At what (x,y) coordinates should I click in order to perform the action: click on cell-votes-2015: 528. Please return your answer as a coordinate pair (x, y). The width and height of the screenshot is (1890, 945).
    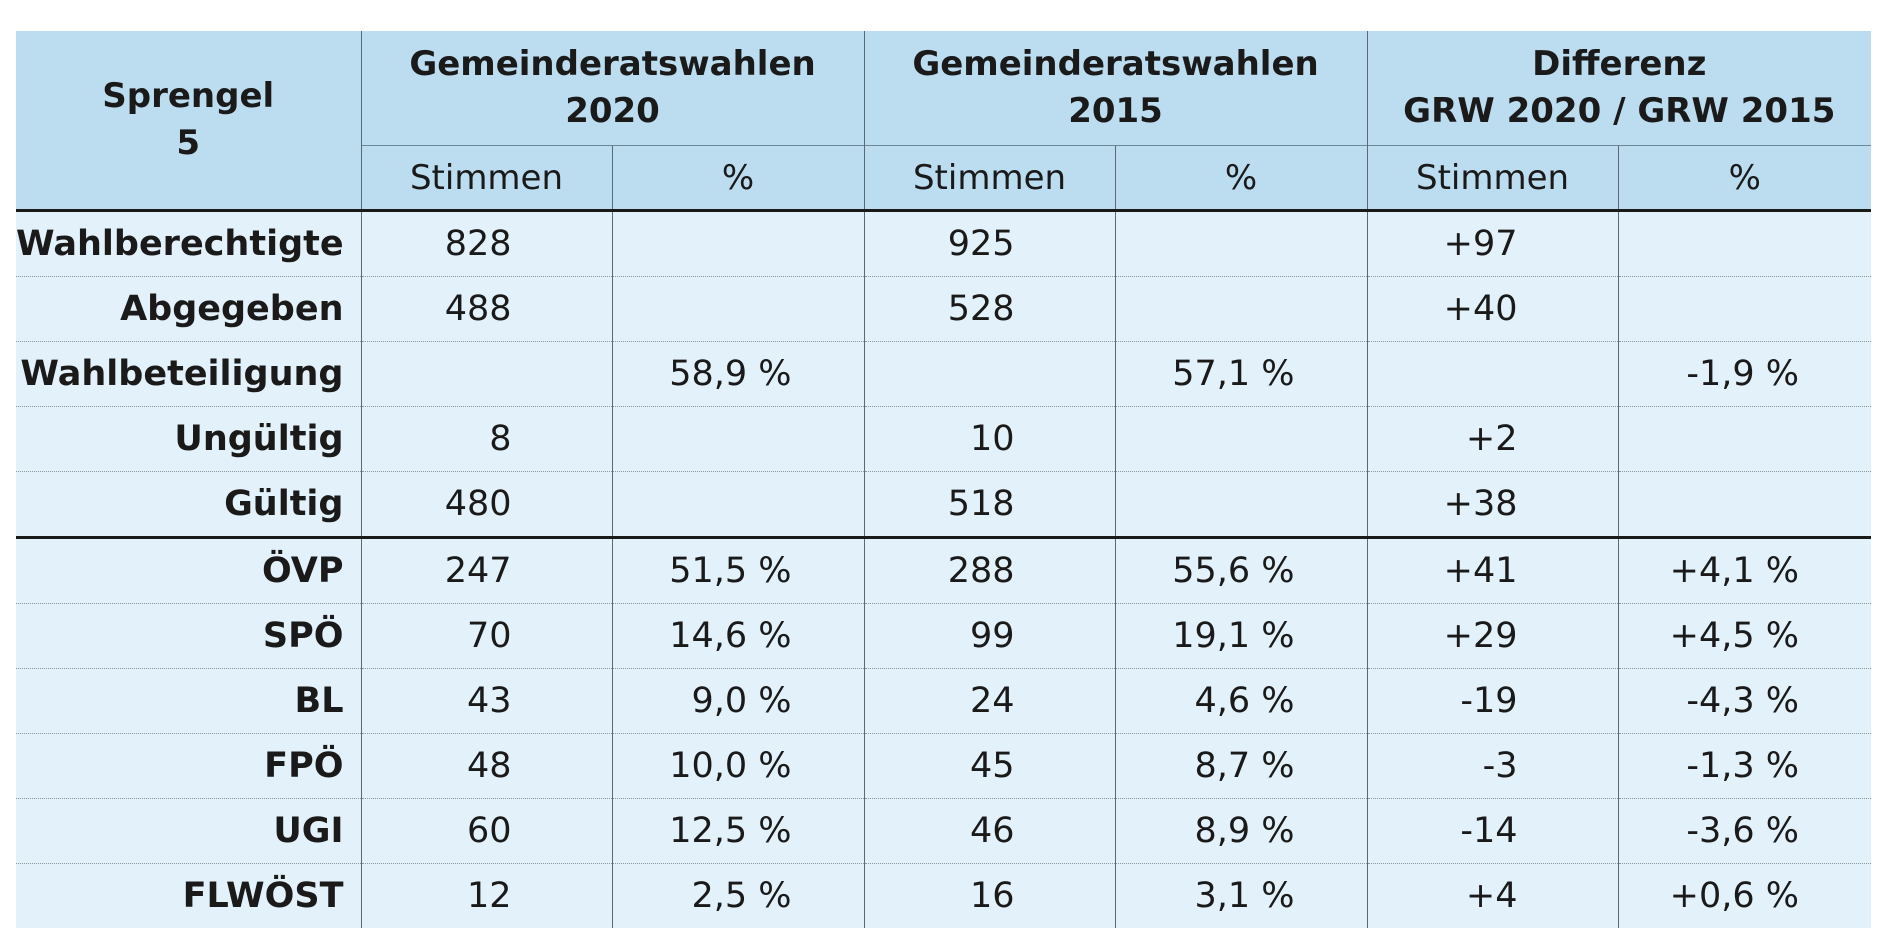
    Looking at the image, I should click on (989, 309).